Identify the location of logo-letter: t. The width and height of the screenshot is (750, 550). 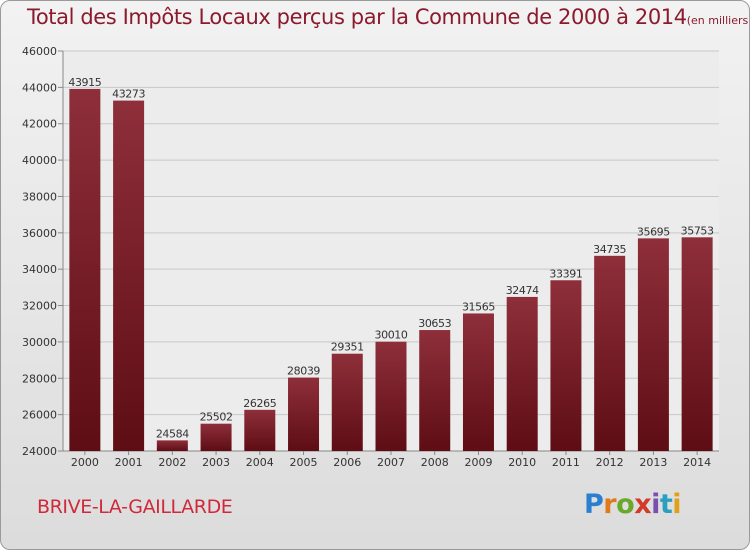
(666, 504).